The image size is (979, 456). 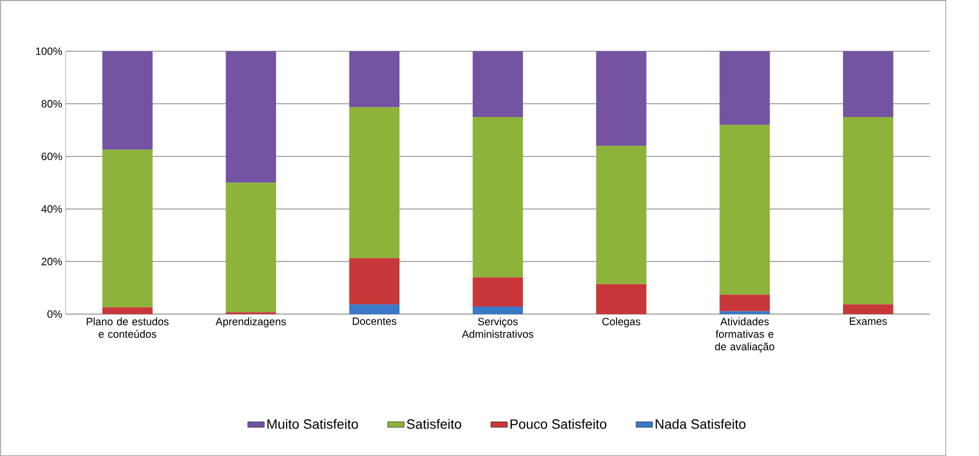 I want to click on y-tick-label: 80%, so click(x=52, y=104).